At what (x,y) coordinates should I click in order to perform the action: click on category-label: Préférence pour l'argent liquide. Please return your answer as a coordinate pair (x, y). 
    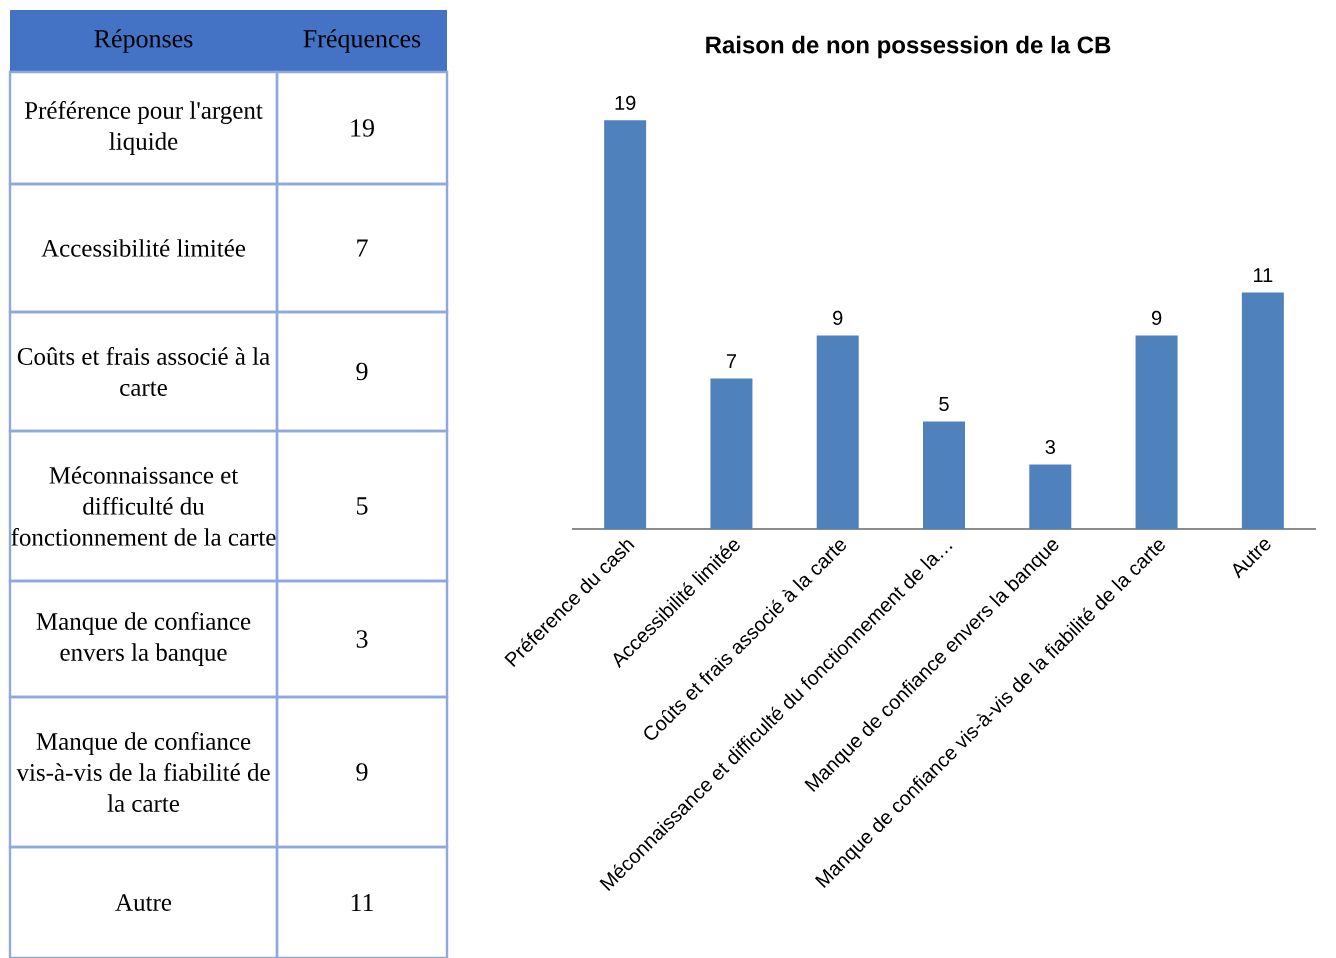
    Looking at the image, I should click on (143, 128).